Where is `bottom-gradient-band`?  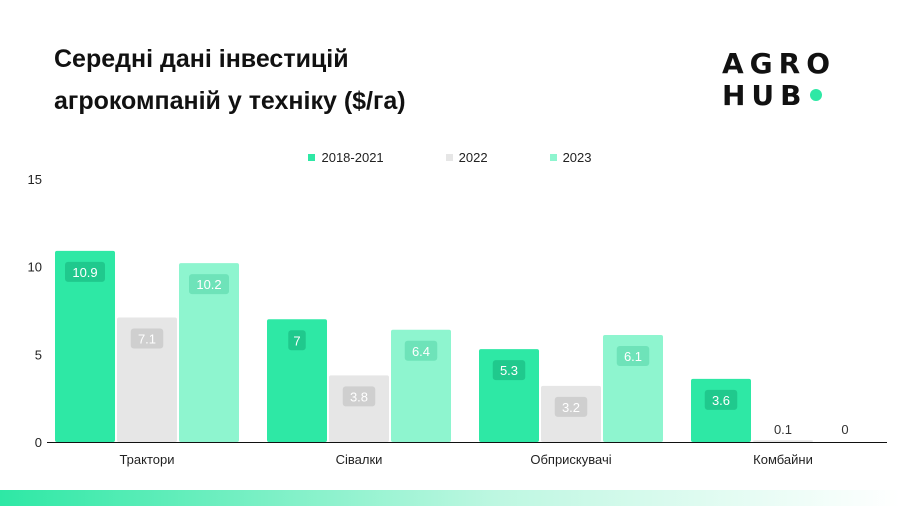
bottom-gradient-band is located at coordinates (450, 498).